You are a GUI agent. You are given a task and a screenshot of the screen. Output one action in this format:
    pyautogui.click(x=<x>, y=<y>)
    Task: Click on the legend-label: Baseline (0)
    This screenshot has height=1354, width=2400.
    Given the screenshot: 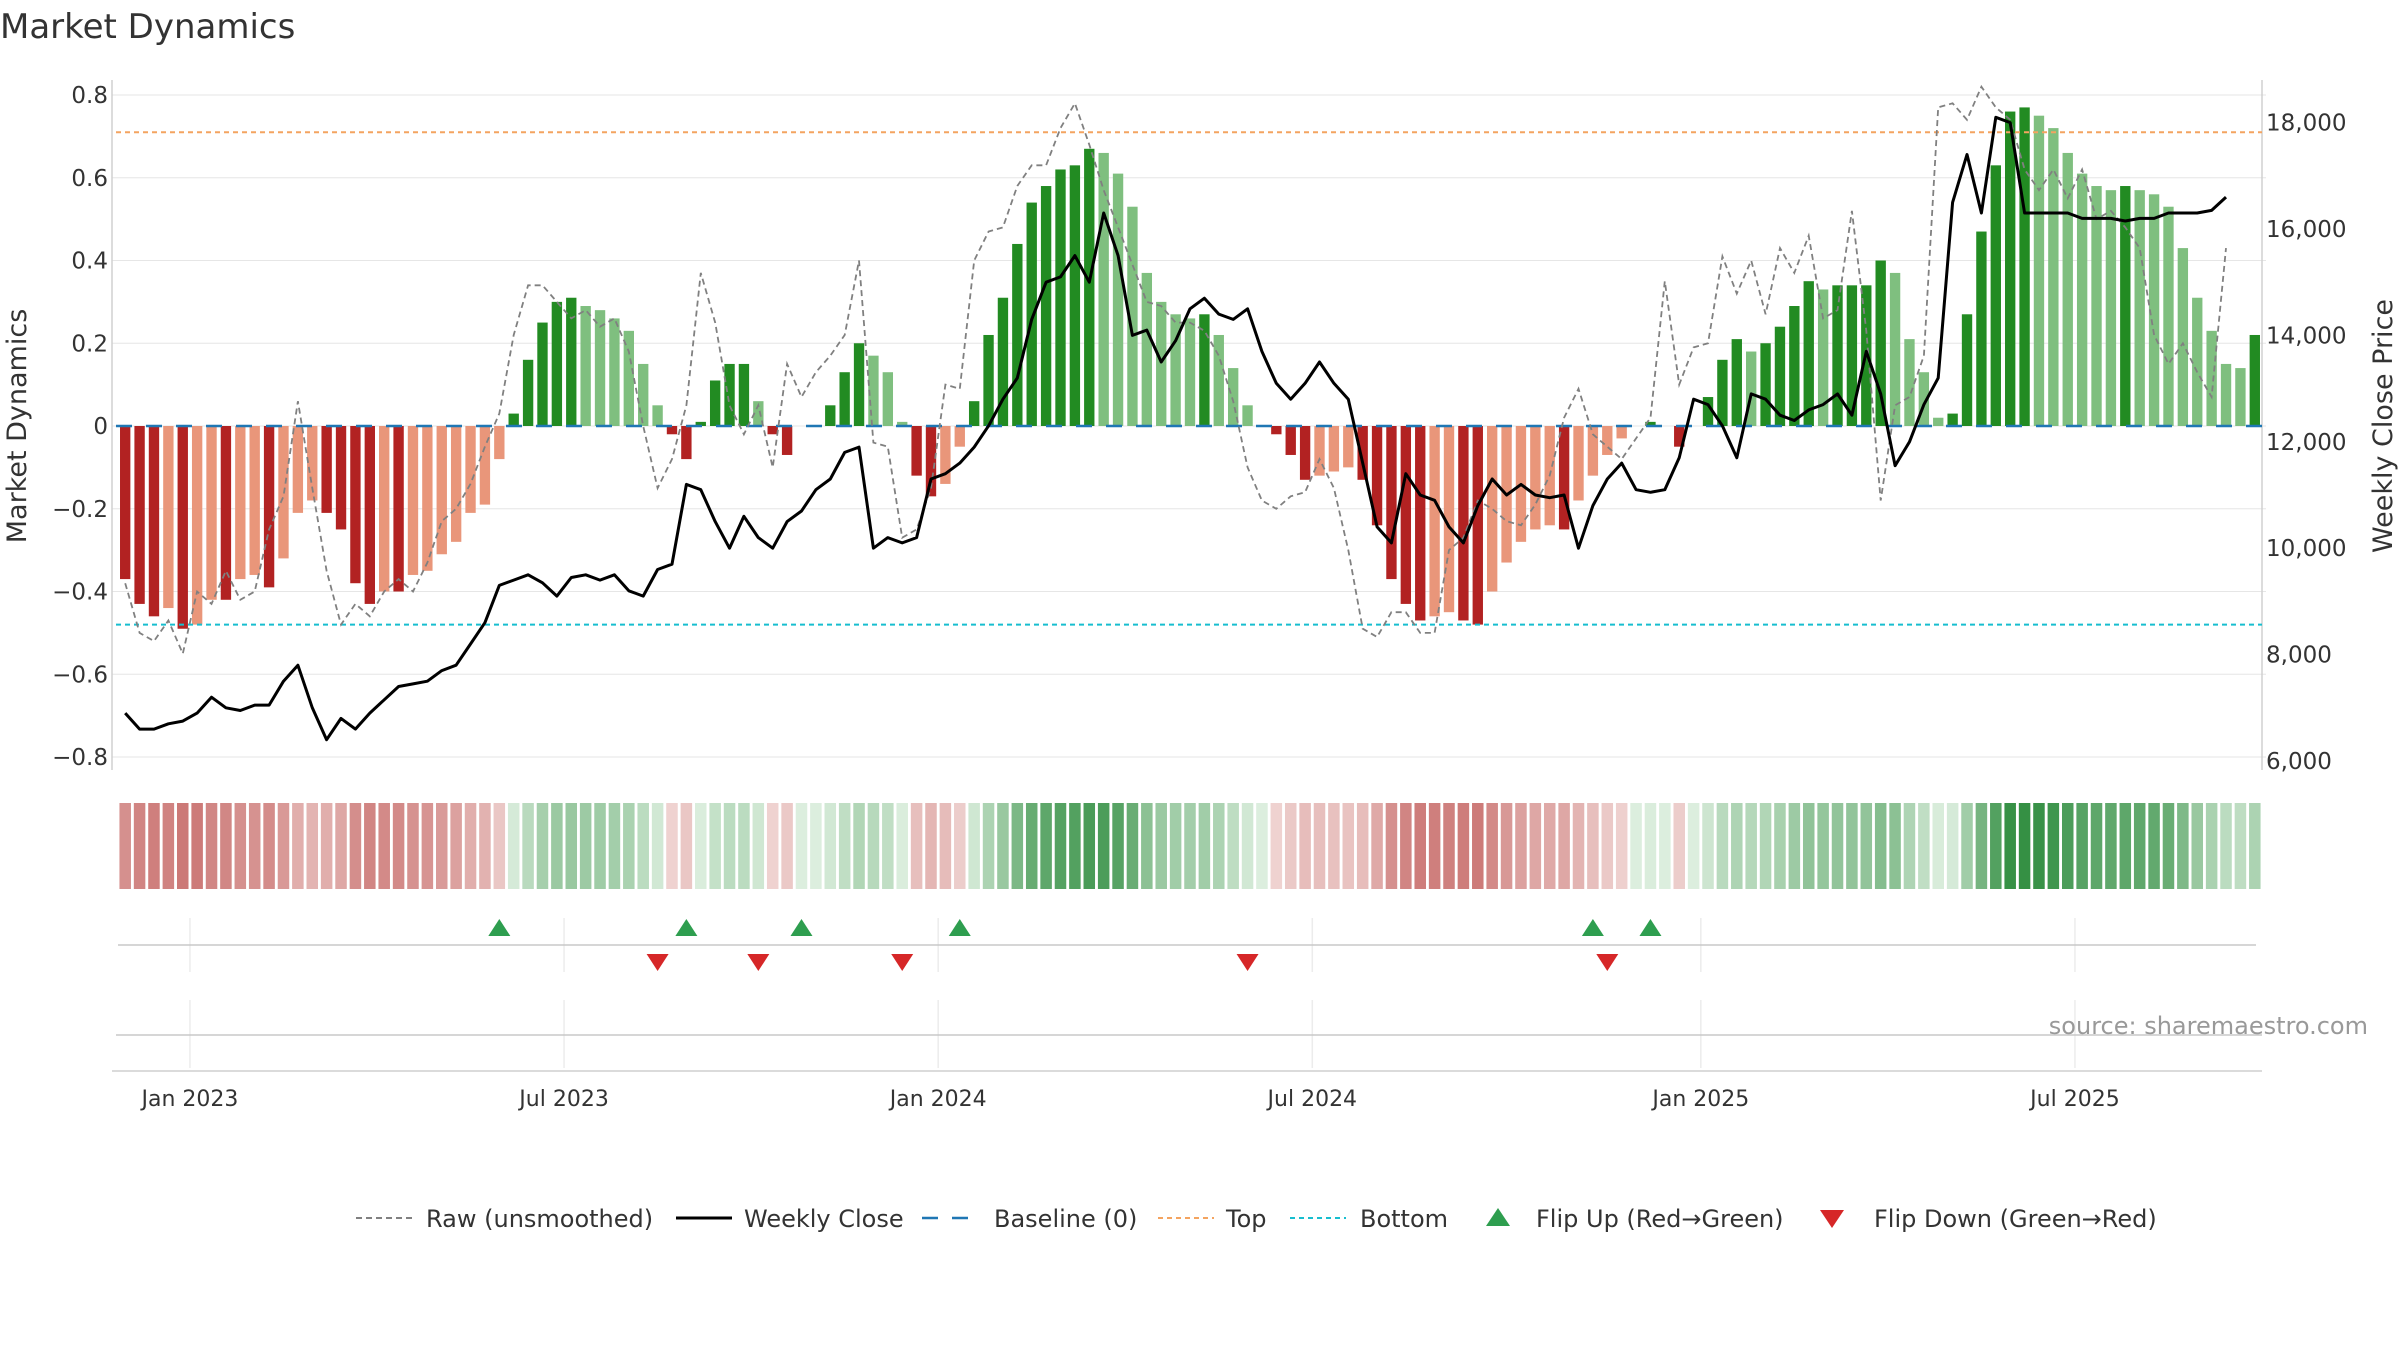 What is the action you would take?
    pyautogui.click(x=1065, y=1219)
    